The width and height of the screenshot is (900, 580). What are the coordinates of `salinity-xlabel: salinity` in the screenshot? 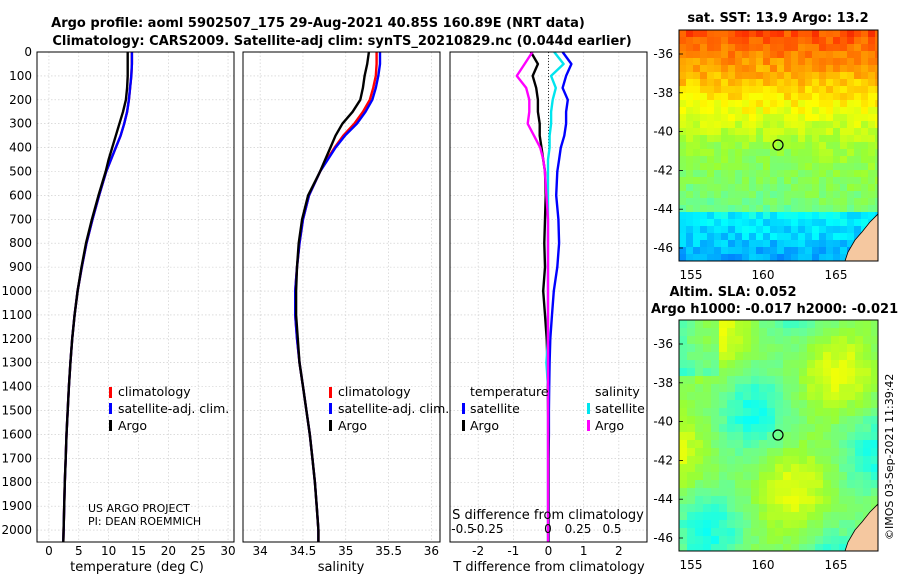 It's located at (341, 567).